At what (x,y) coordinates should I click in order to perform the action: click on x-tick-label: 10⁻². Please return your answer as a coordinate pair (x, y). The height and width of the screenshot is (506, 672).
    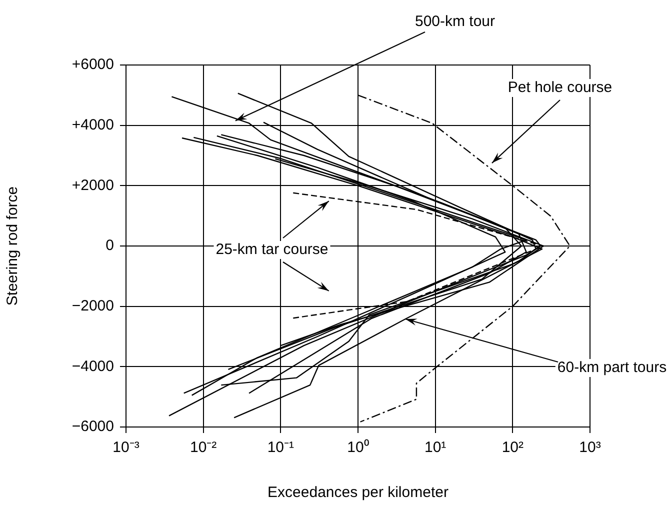
    Looking at the image, I should click on (203, 447).